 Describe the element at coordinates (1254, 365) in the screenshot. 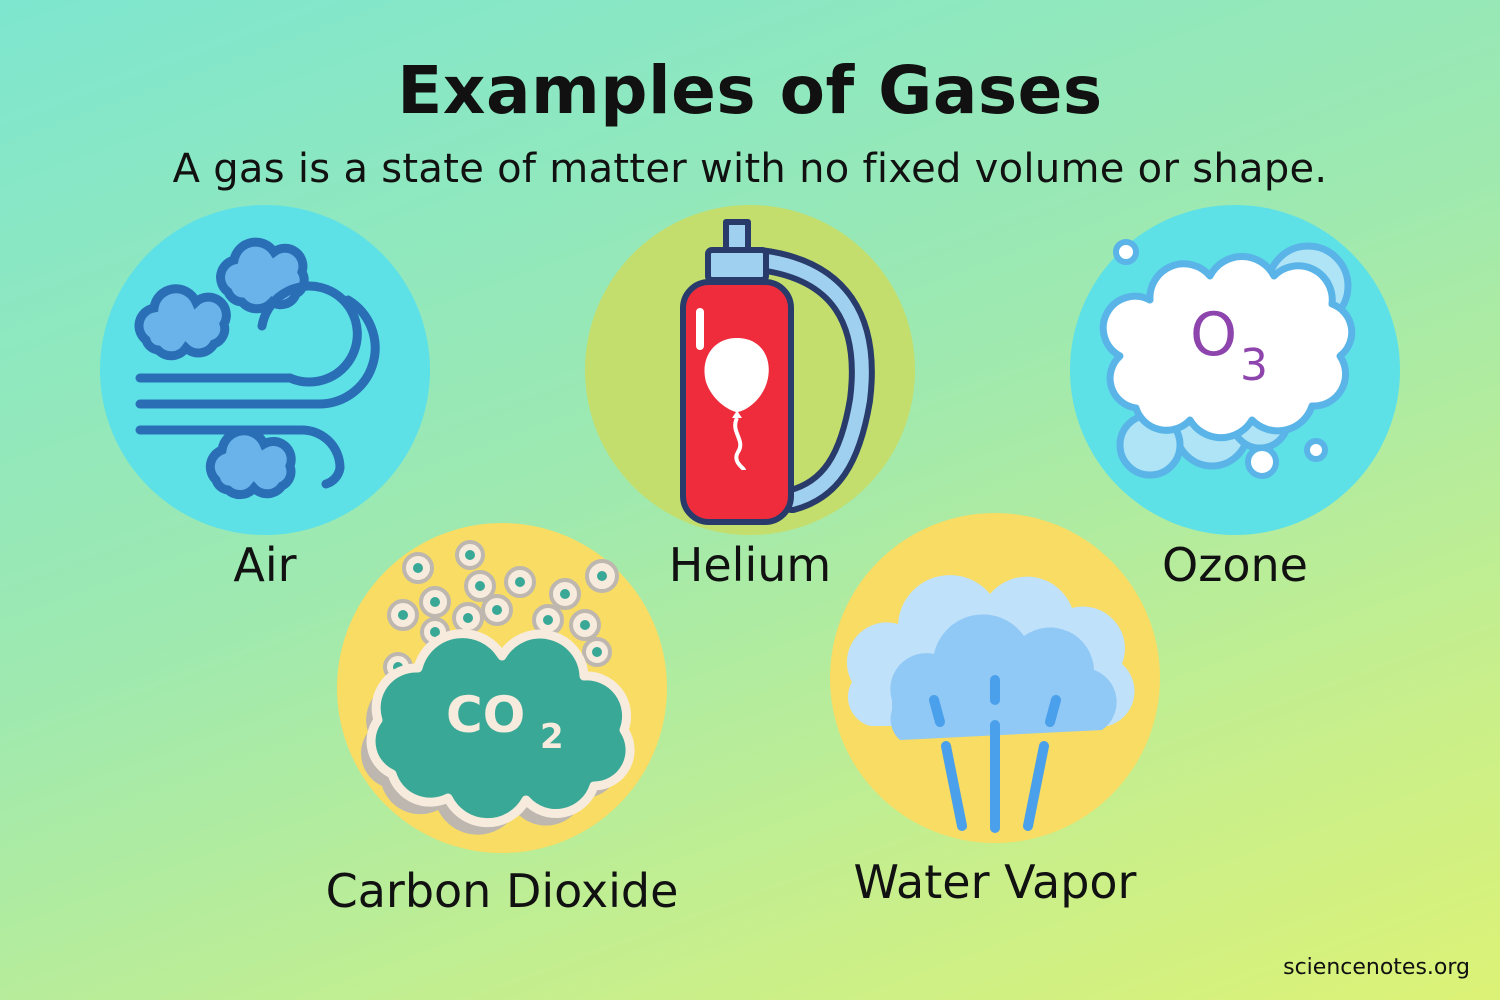

I see `ozone-formula-sub: 3` at that location.